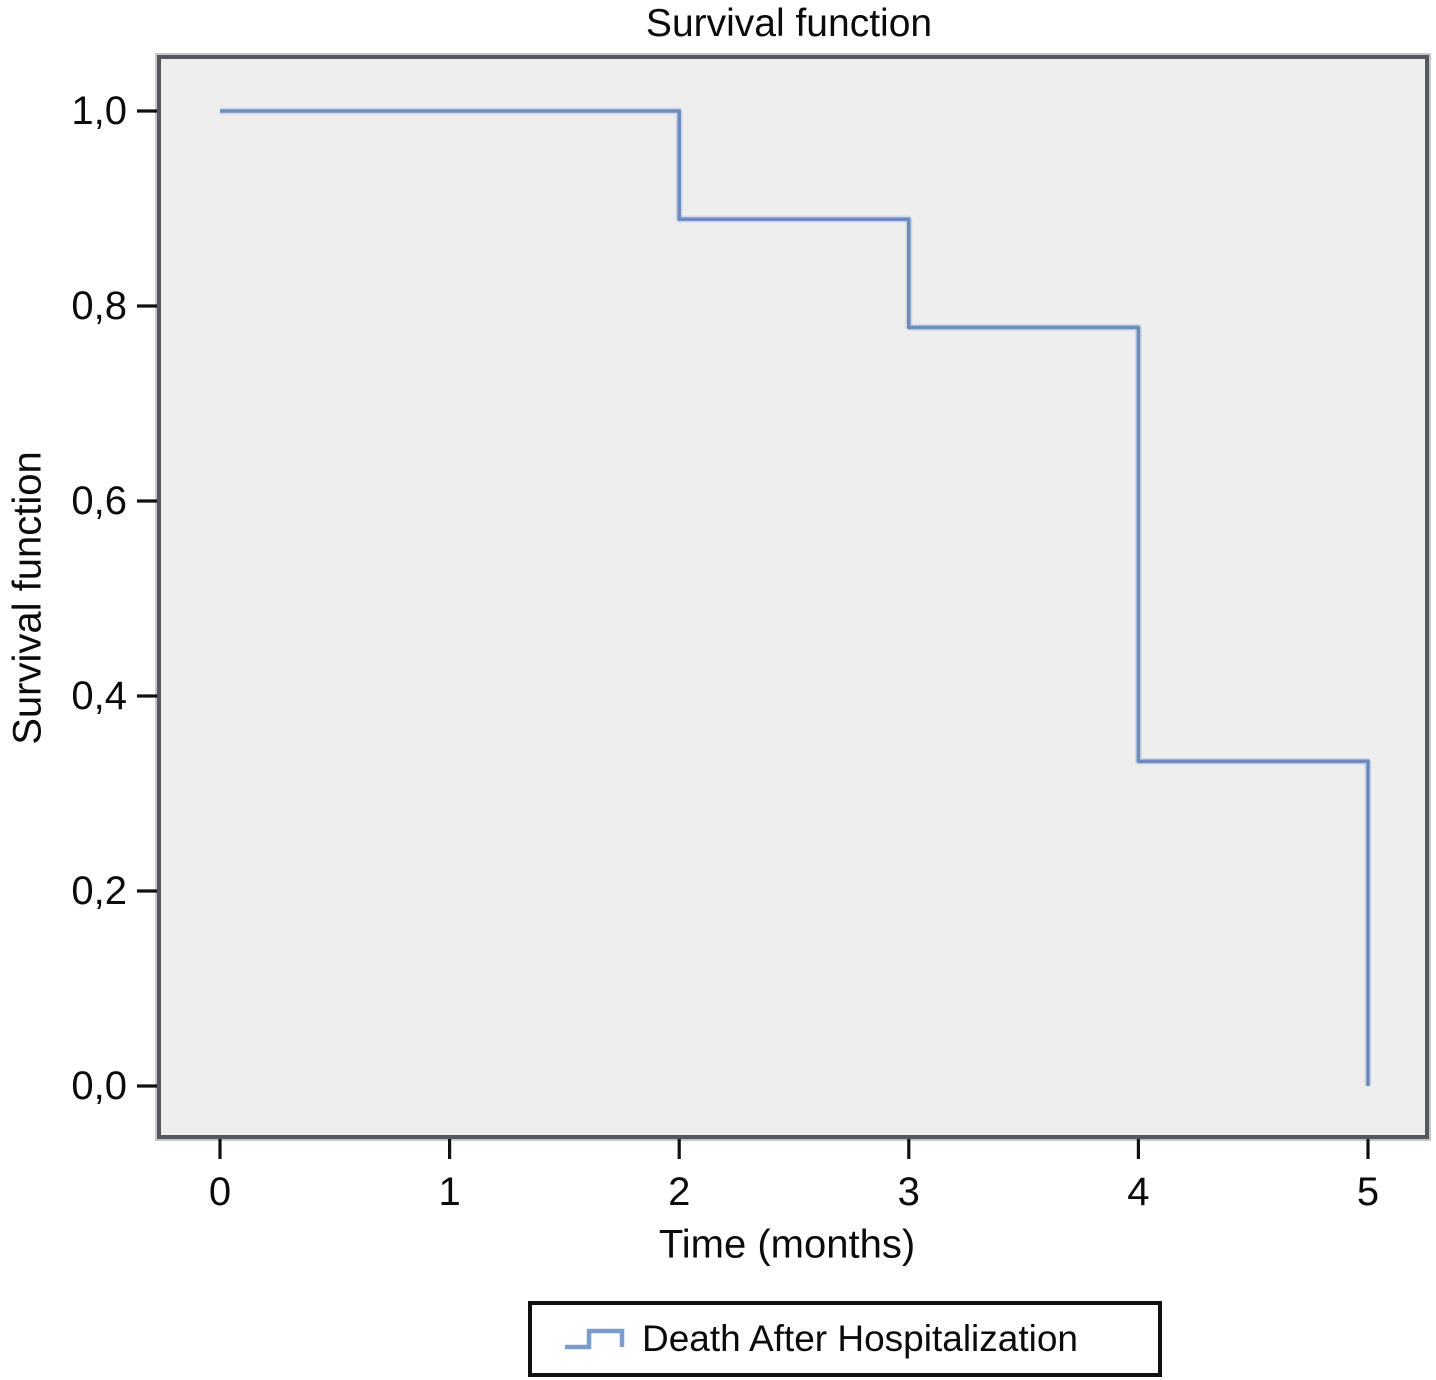 This screenshot has width=1436, height=1380. I want to click on legend-box: Death After Hospitalization, so click(845, 1339).